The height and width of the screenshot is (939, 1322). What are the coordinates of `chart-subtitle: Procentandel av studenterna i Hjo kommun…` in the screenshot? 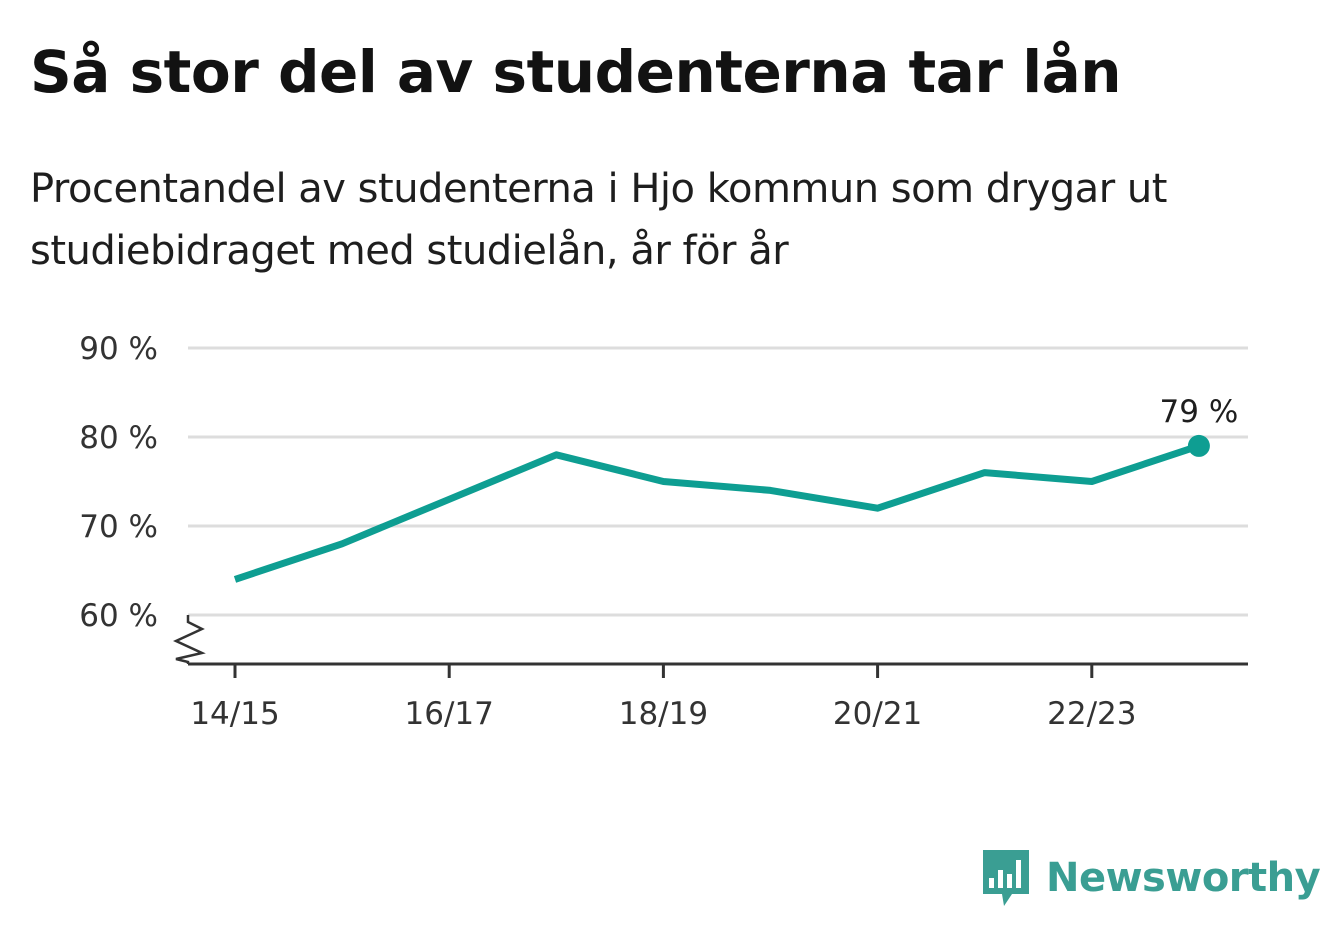 It's located at (598, 220).